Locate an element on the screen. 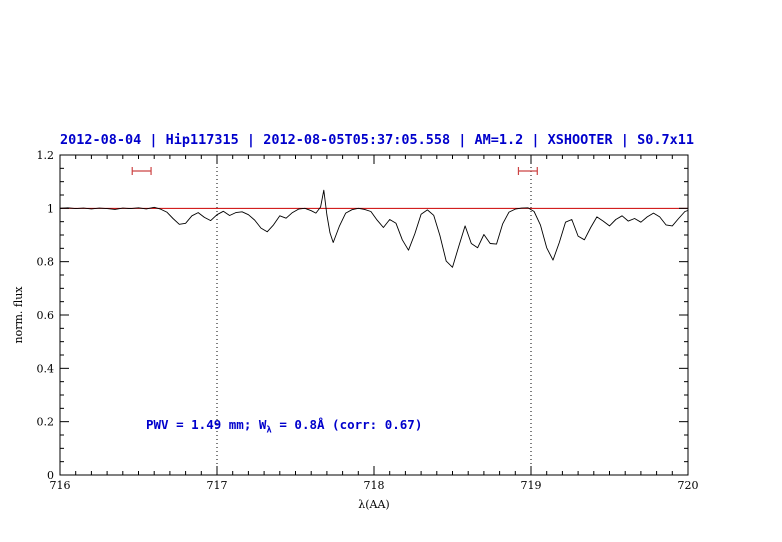 Image resolution: width=782 pixels, height=542 pixels. x-tick-label: 716 is located at coordinates (60, 485).